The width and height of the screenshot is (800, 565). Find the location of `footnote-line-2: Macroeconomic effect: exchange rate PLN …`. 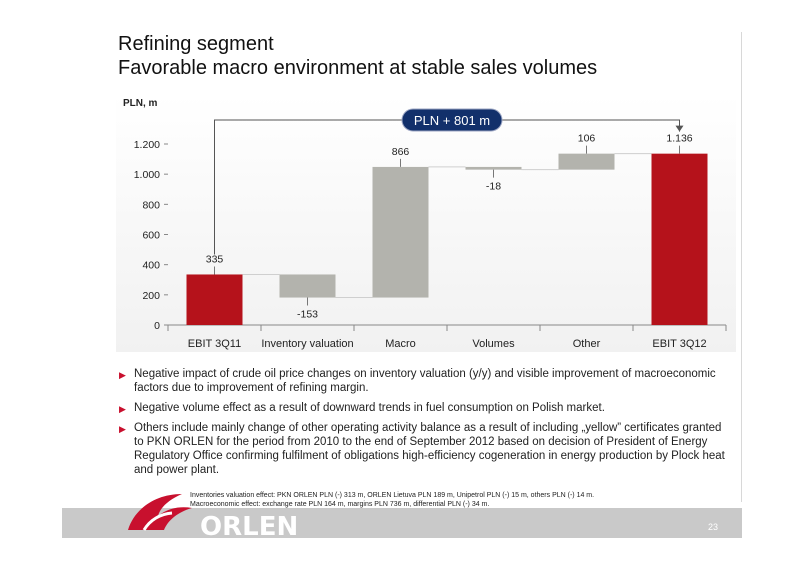

footnote-line-2: Macroeconomic effect: exchange rate PLN … is located at coordinates (340, 504).